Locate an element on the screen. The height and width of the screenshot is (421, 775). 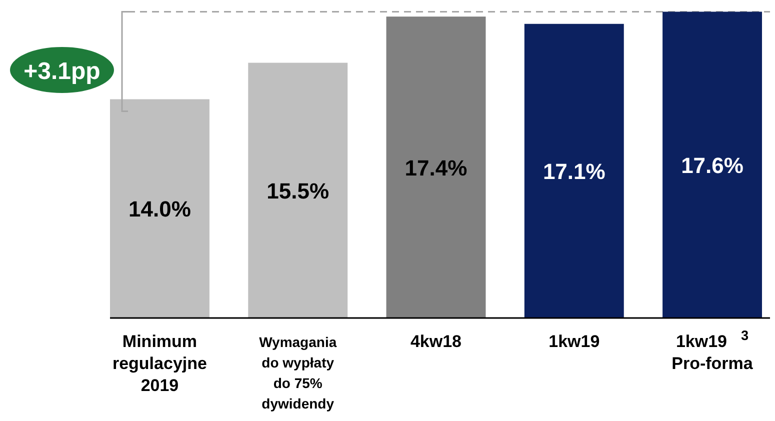
x-tick-label: 1kw19$^{3}$ Pro-forma is located at coordinates (713, 350).